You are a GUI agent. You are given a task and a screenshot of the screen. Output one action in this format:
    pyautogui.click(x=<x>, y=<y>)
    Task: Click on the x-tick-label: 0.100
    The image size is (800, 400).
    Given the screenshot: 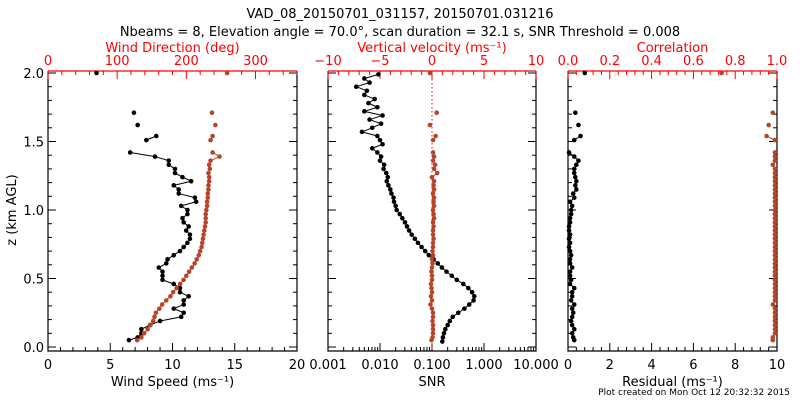 What is the action you would take?
    pyautogui.click(x=431, y=365)
    